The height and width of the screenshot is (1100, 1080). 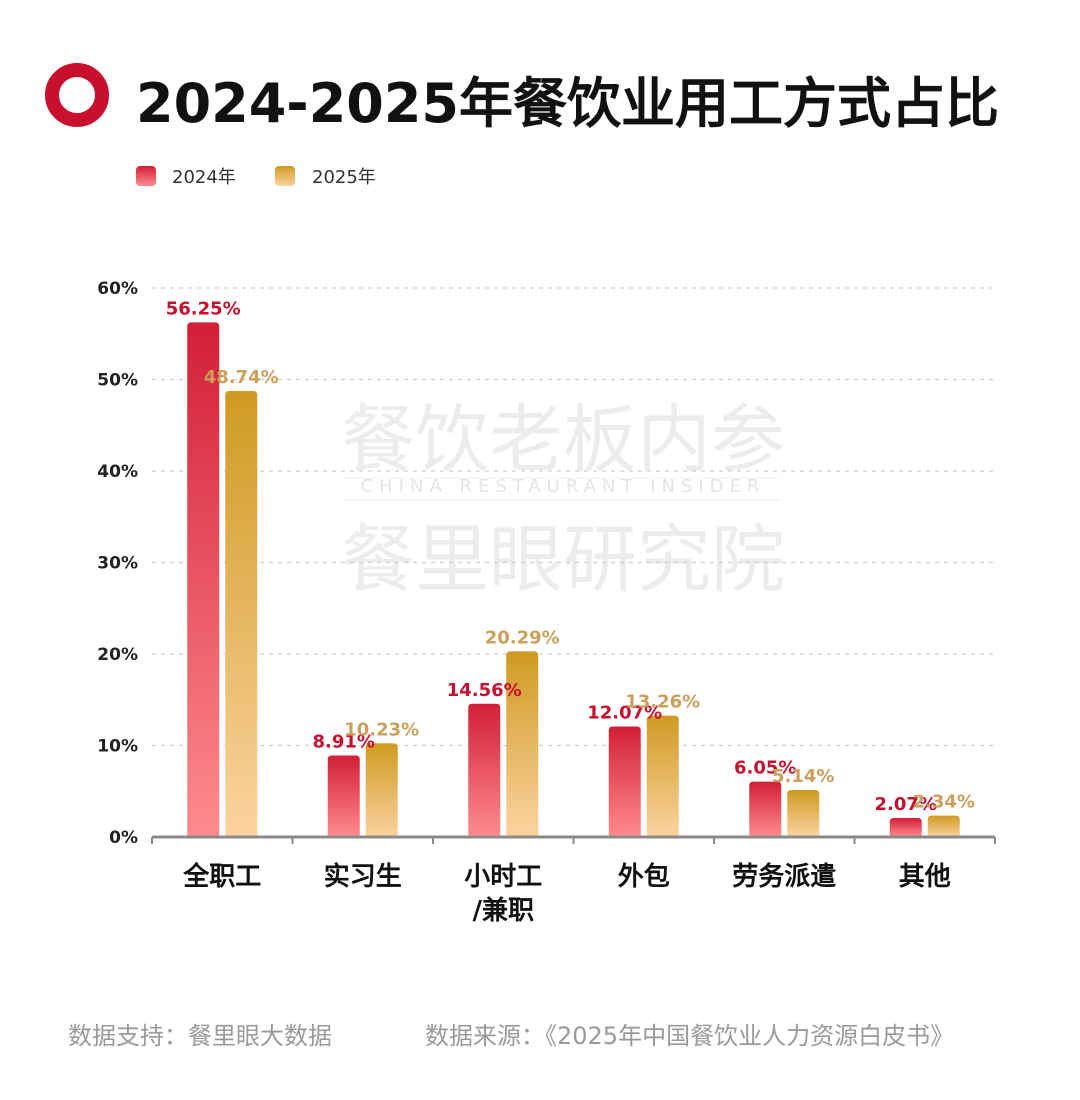 I want to click on y-tick-label: 40%, so click(x=117, y=472).